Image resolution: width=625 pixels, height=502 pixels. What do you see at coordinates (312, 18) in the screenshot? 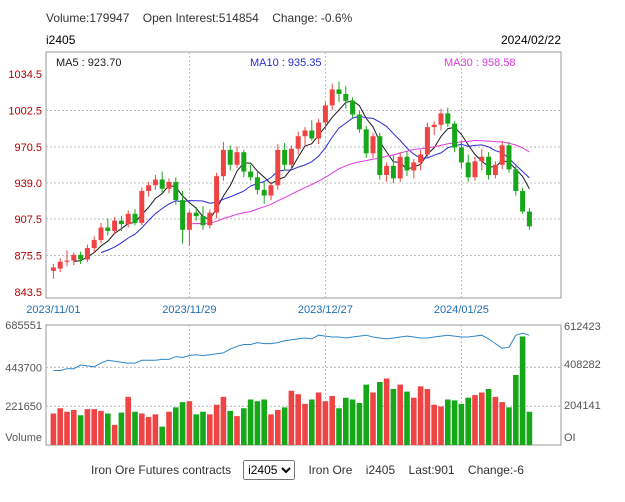
I see `change-text: Change: -0.6%` at bounding box center [312, 18].